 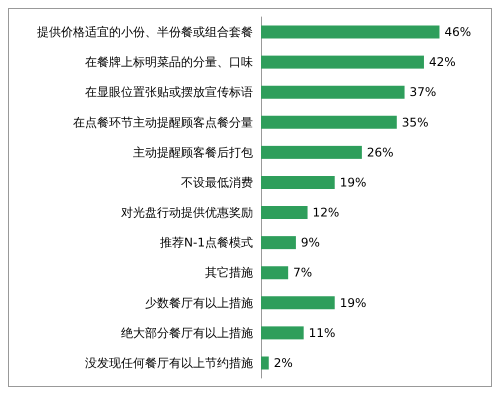 What do you see at coordinates (169, 92) in the screenshot?
I see `y-tick-label: 在显眼位置张贴或摆放宣传标语` at bounding box center [169, 92].